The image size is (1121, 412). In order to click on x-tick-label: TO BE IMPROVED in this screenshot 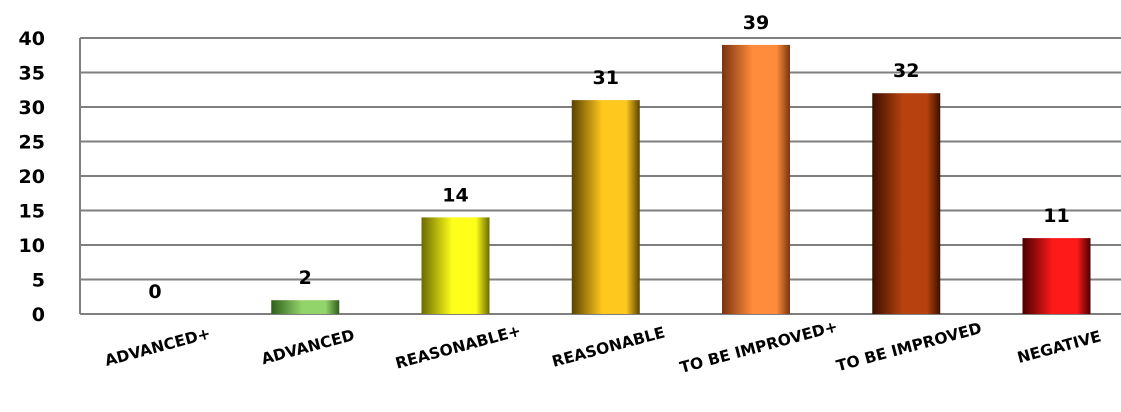, I will do `click(908, 347)`.